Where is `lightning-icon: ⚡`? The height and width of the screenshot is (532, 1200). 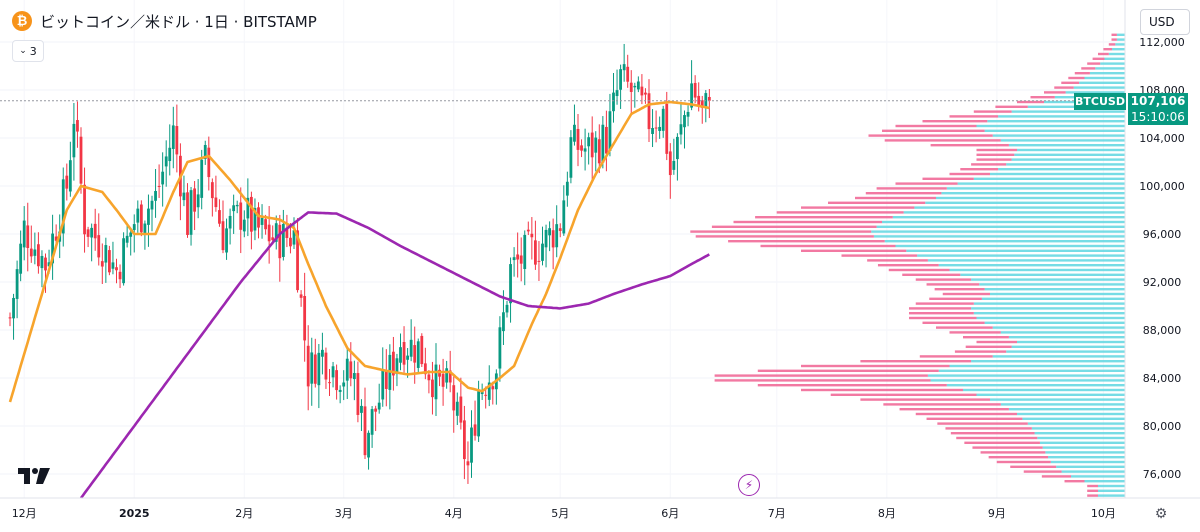 lightning-icon: ⚡ is located at coordinates (749, 485).